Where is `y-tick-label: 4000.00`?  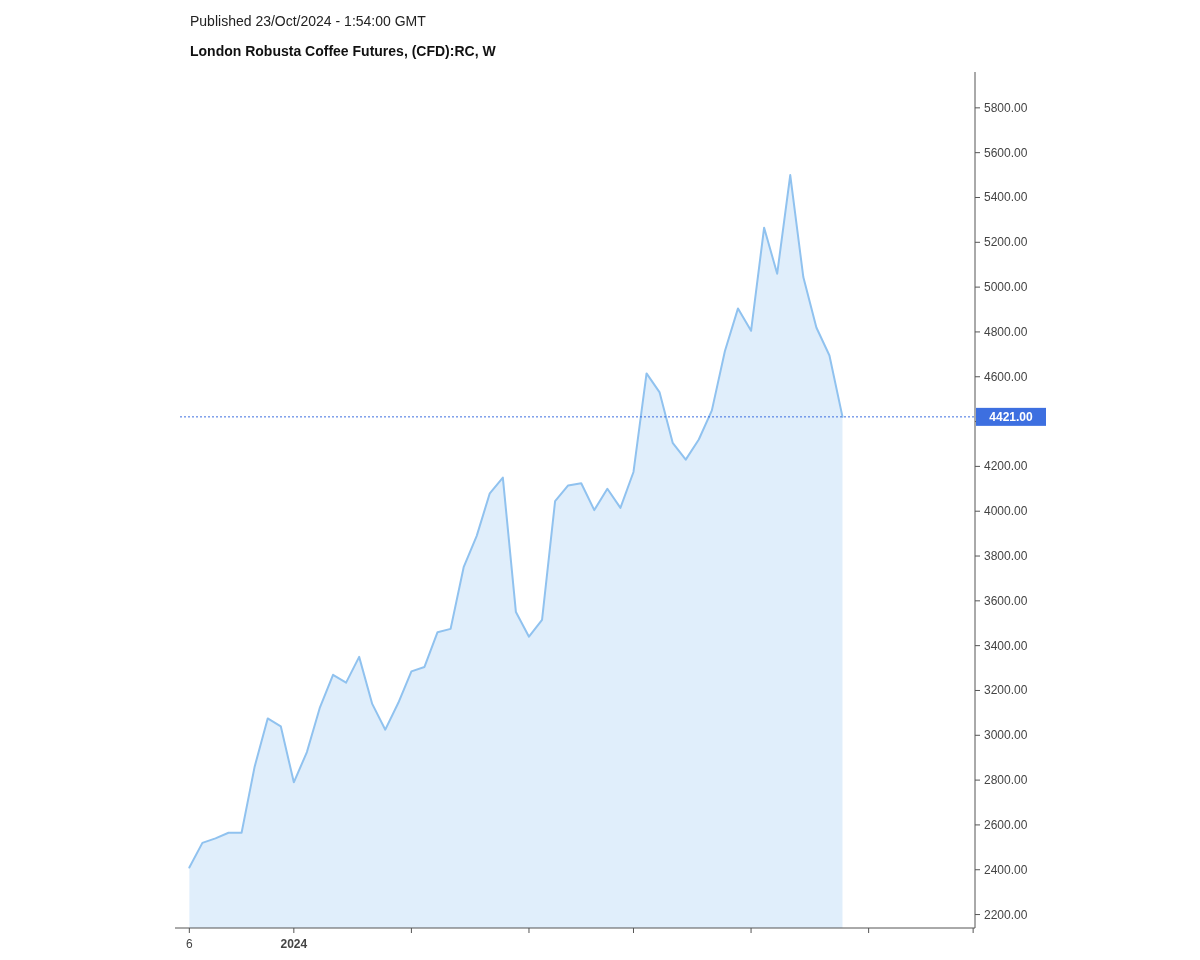
y-tick-label: 4000.00 is located at coordinates (1006, 511).